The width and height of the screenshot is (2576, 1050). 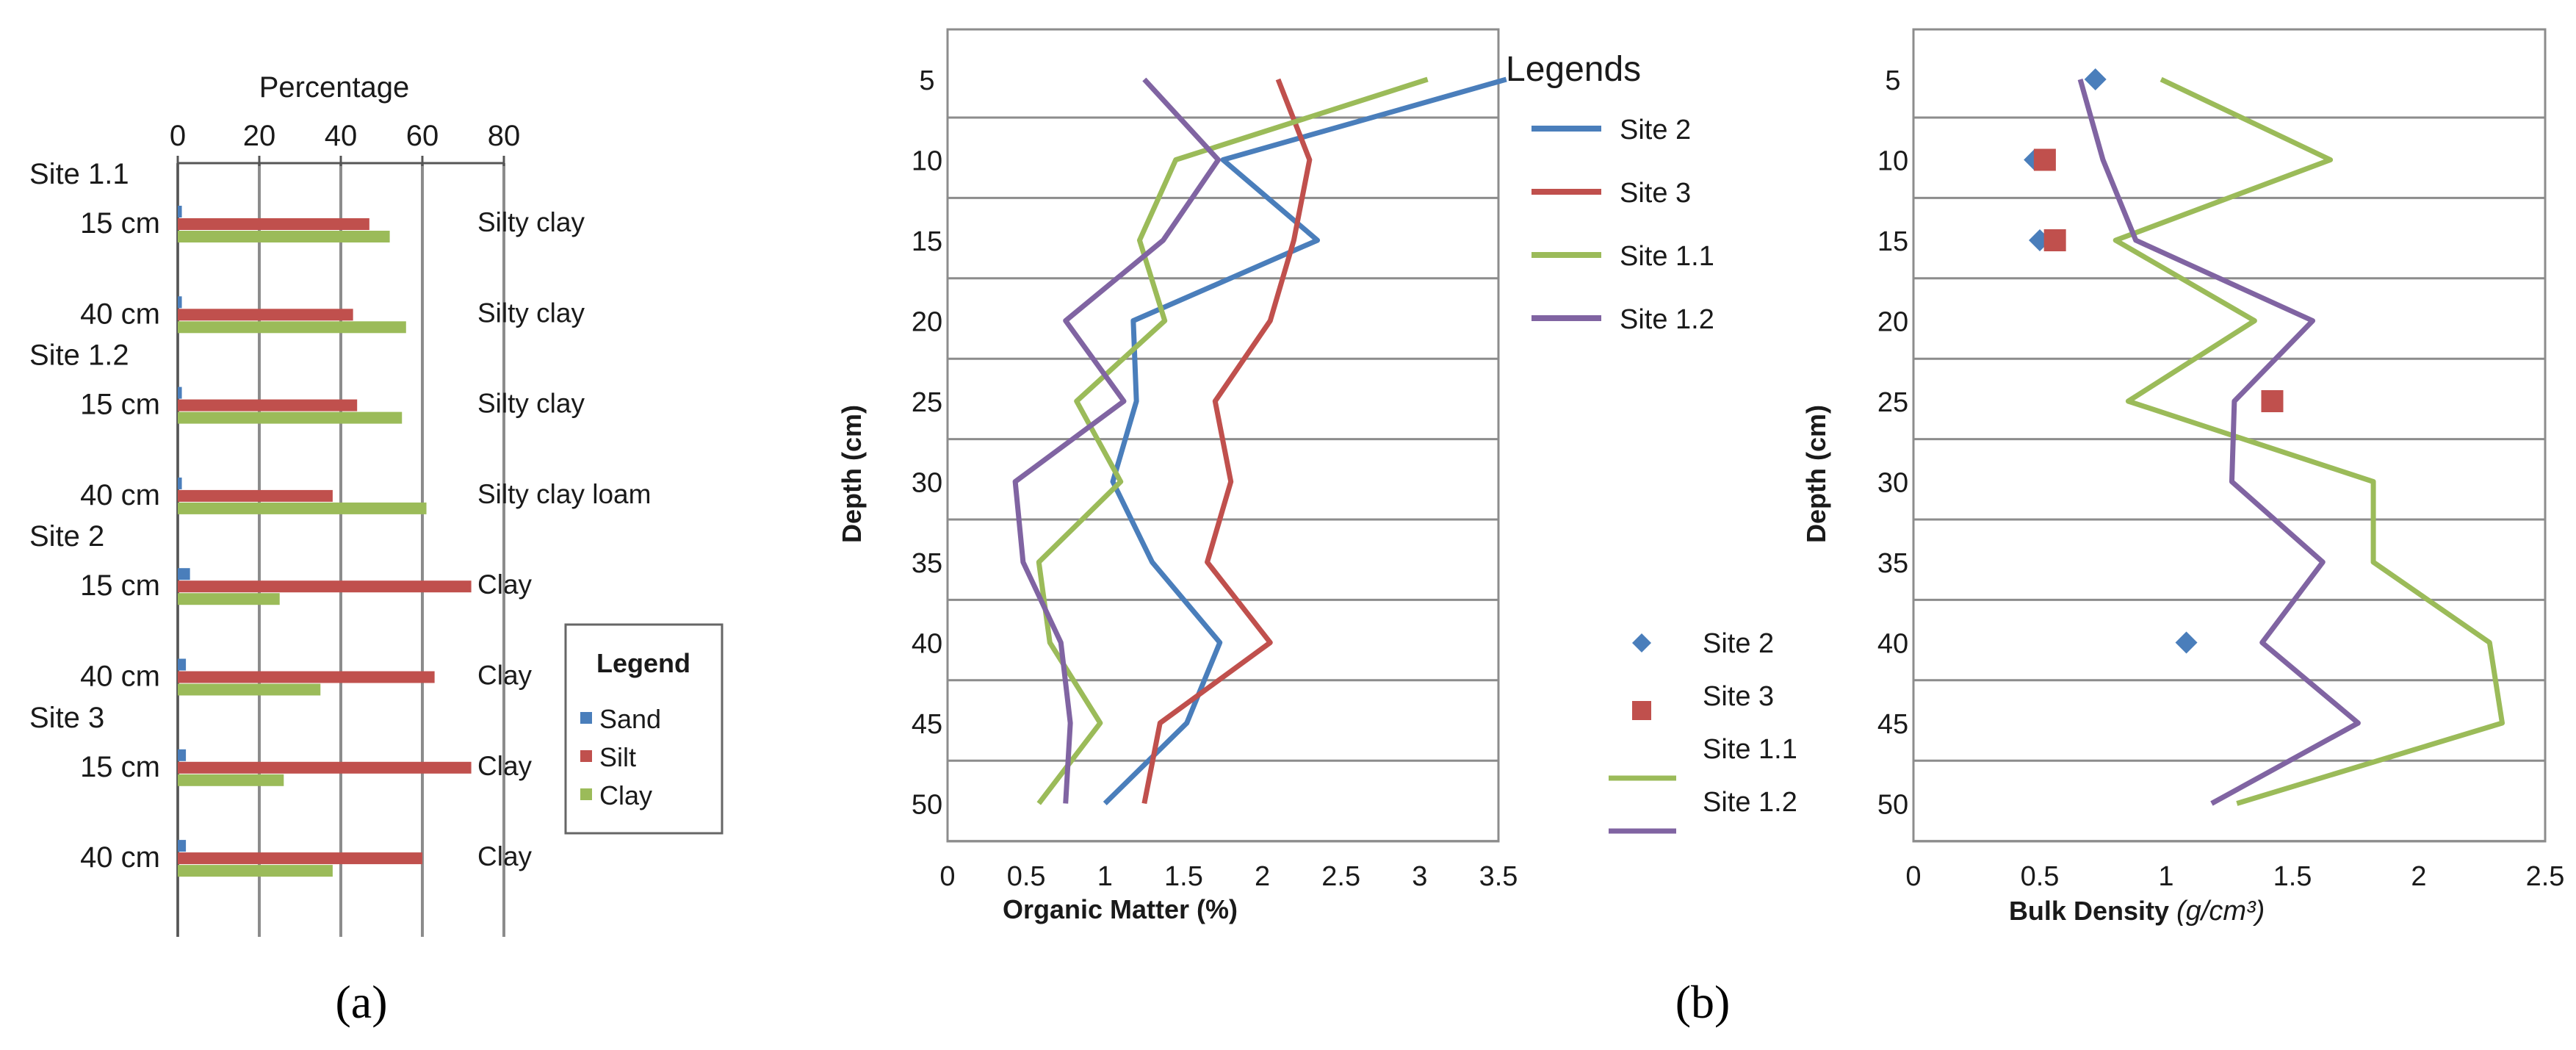 I want to click on series-line-site-1.1, so click(x=2309, y=441).